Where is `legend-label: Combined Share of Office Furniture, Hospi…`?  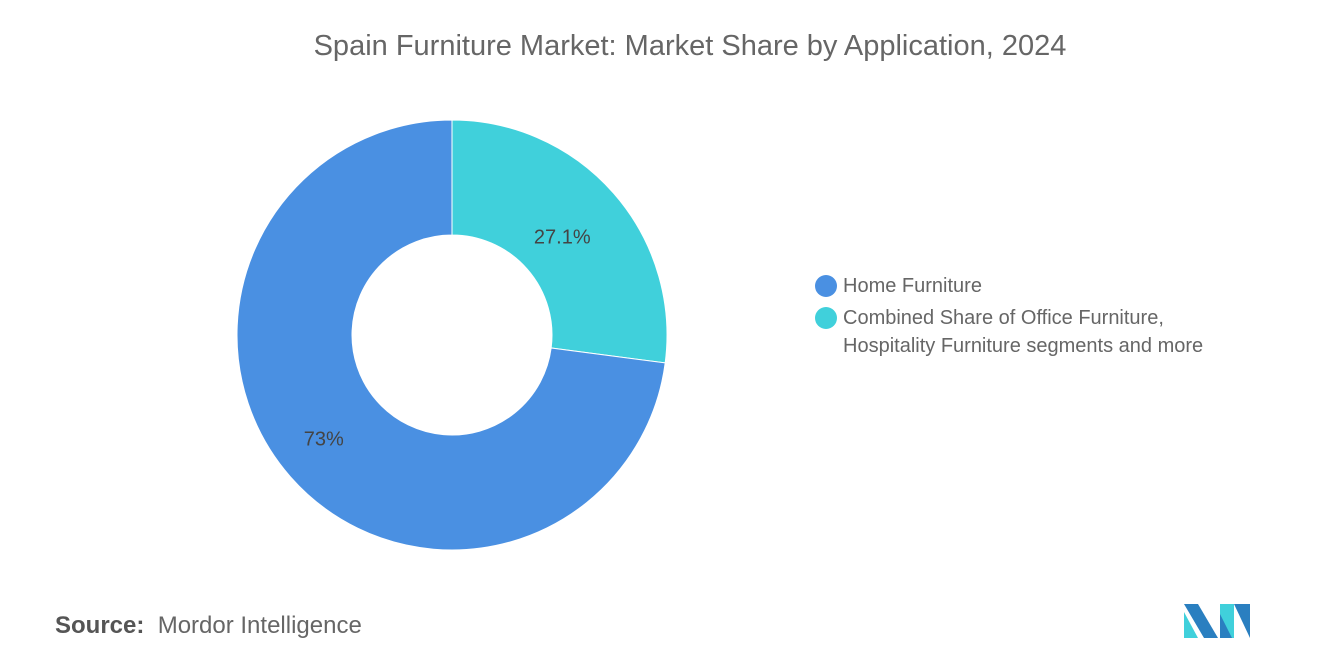
legend-label: Combined Share of Office Furniture, Hospi… is located at coordinates (1023, 332).